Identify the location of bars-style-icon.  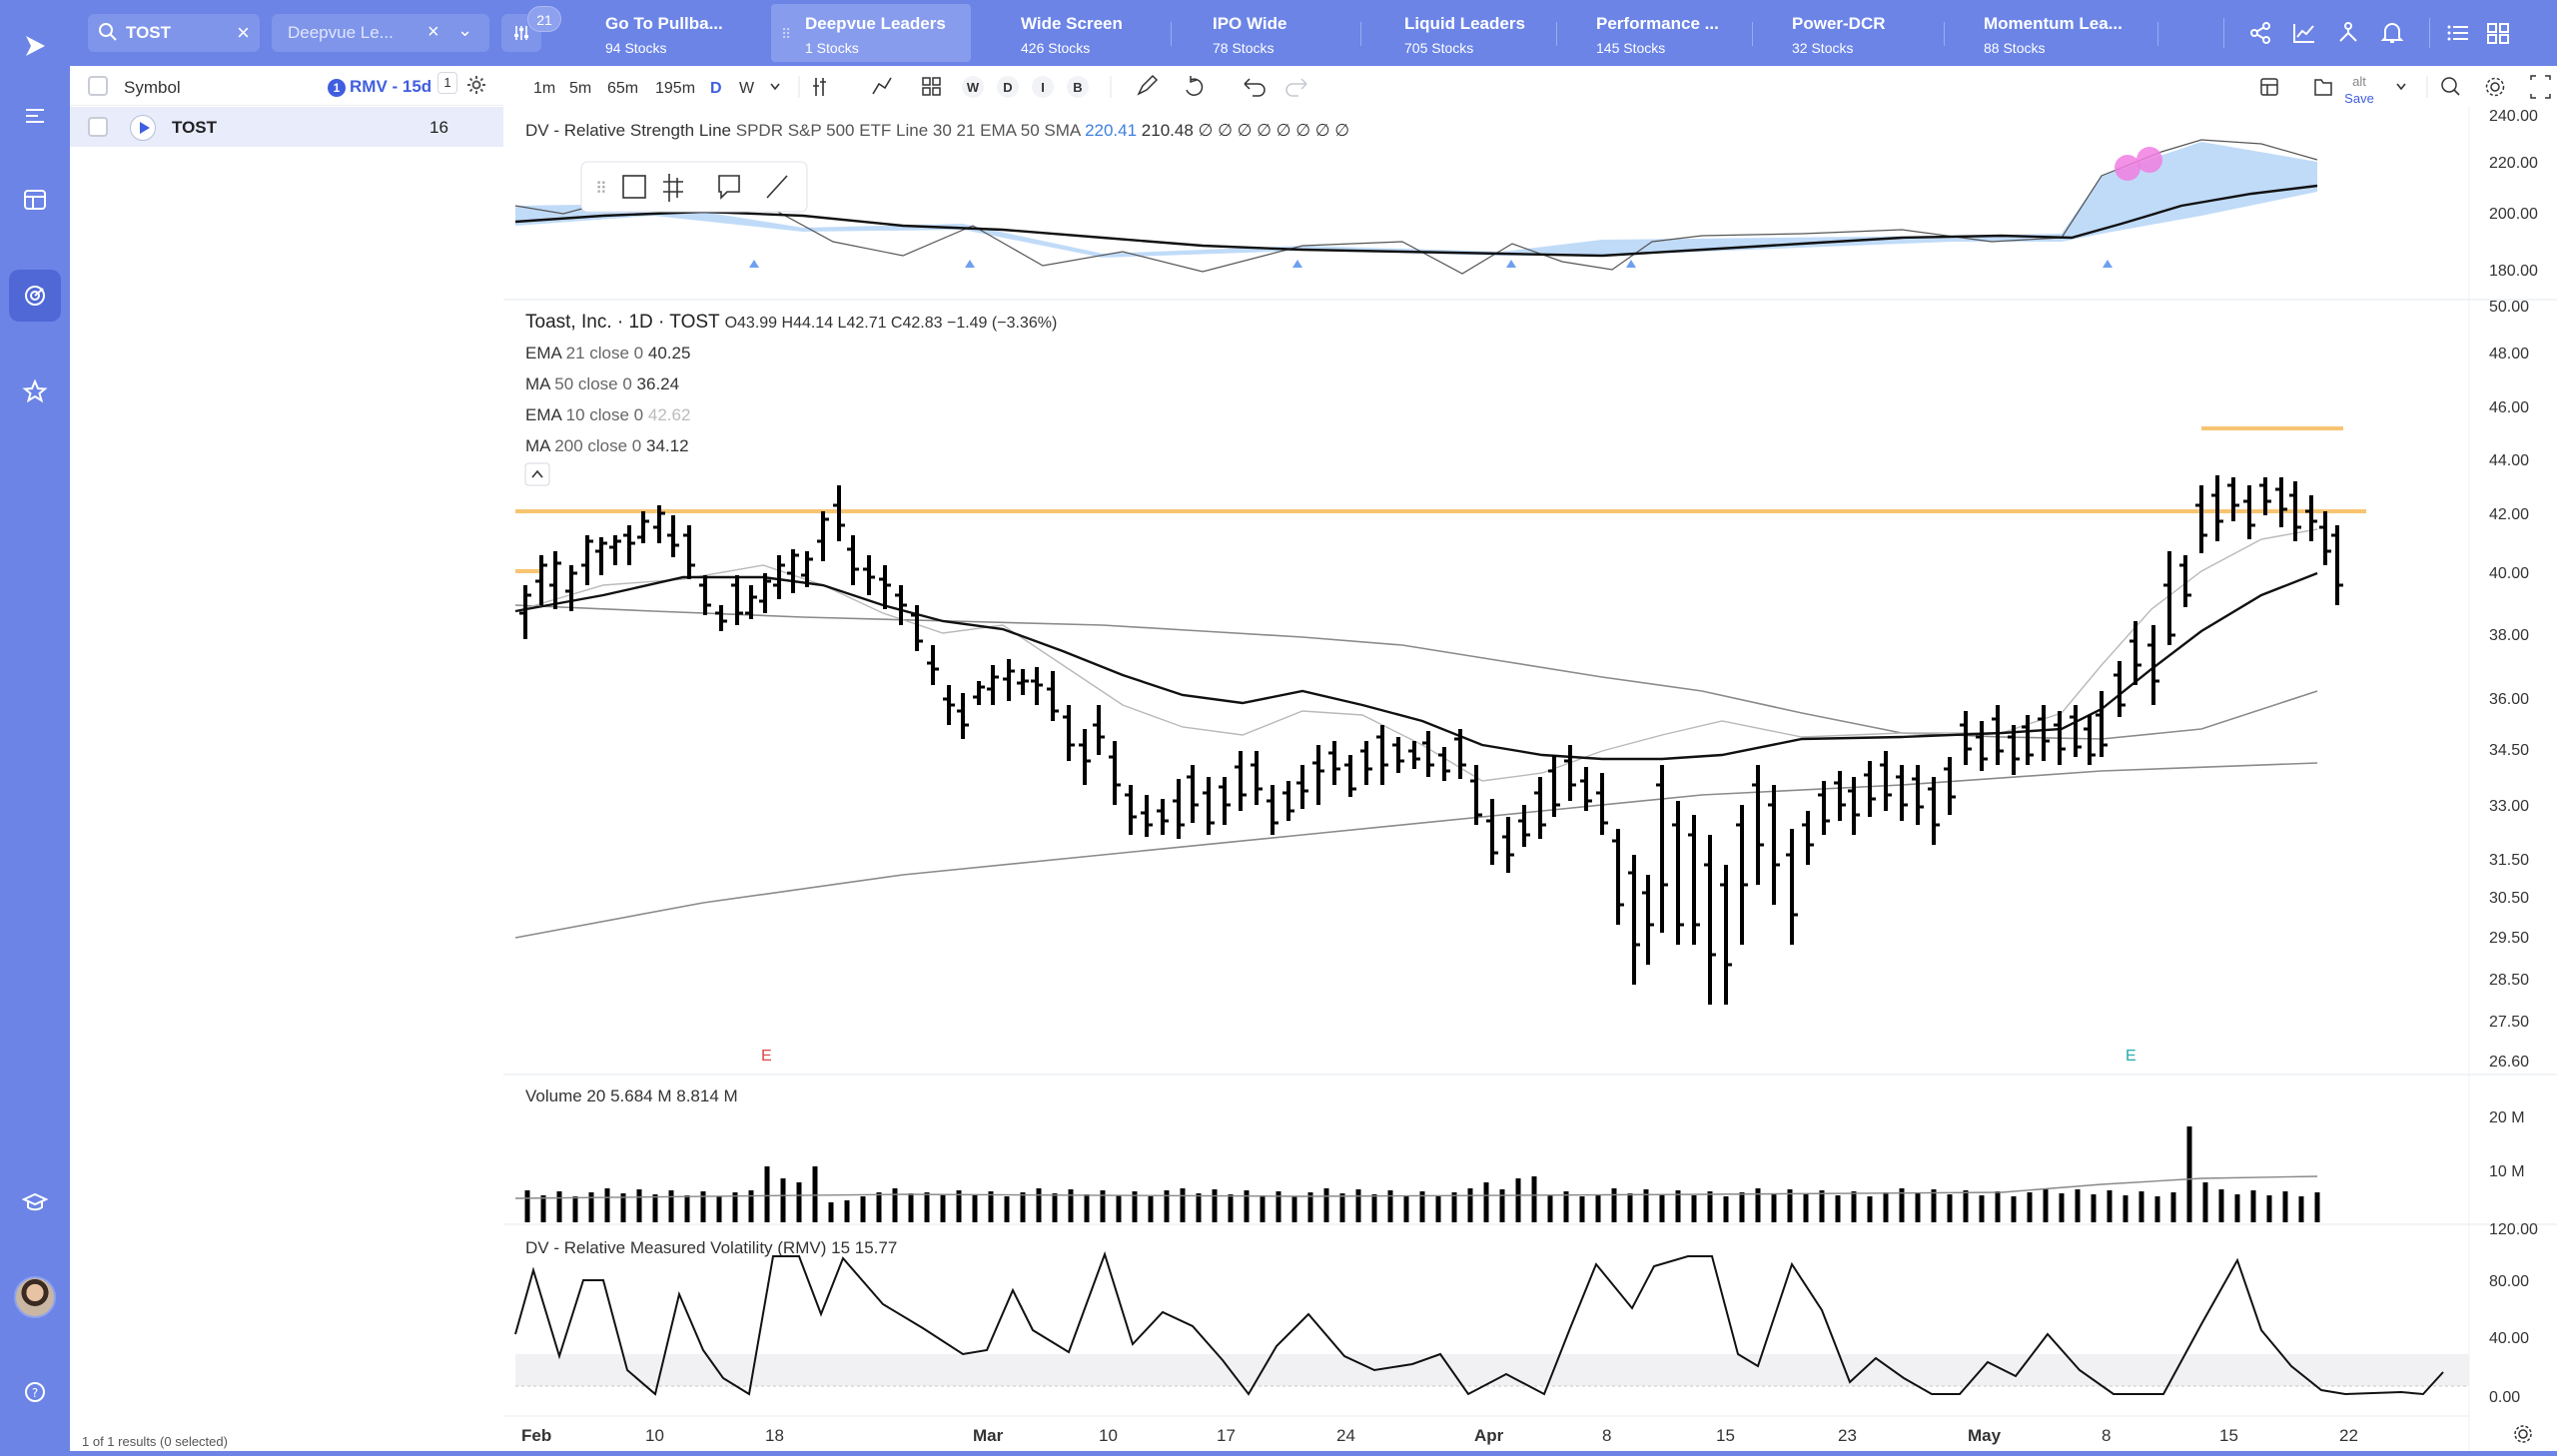
(819, 87).